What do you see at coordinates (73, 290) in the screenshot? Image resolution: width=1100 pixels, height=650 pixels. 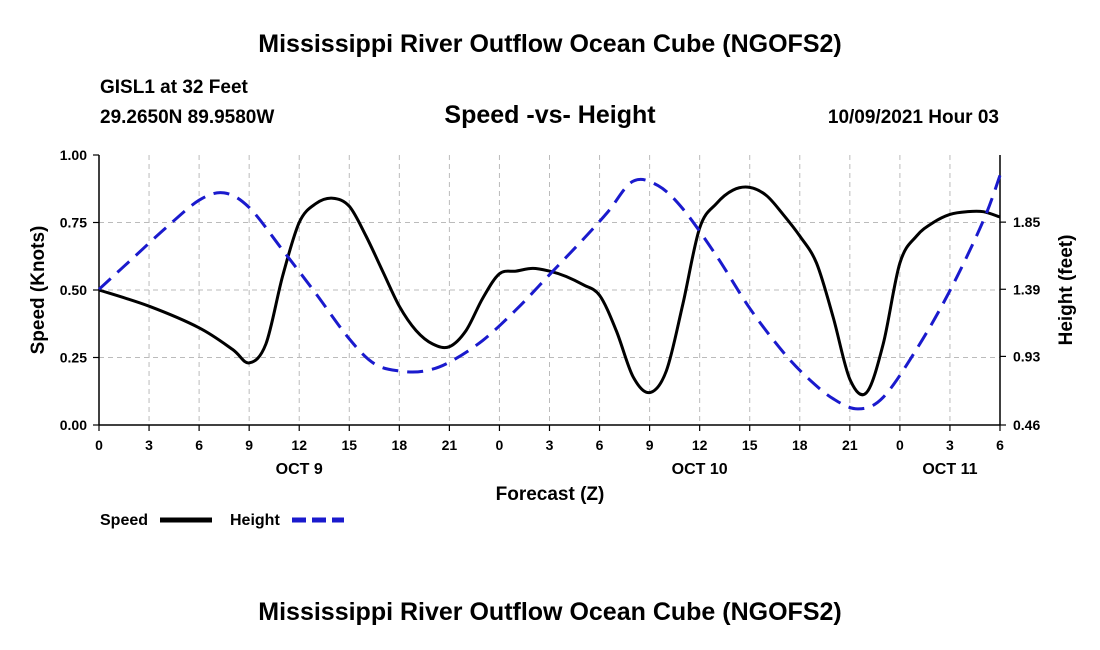 I see `y-tick-label: 0.50` at bounding box center [73, 290].